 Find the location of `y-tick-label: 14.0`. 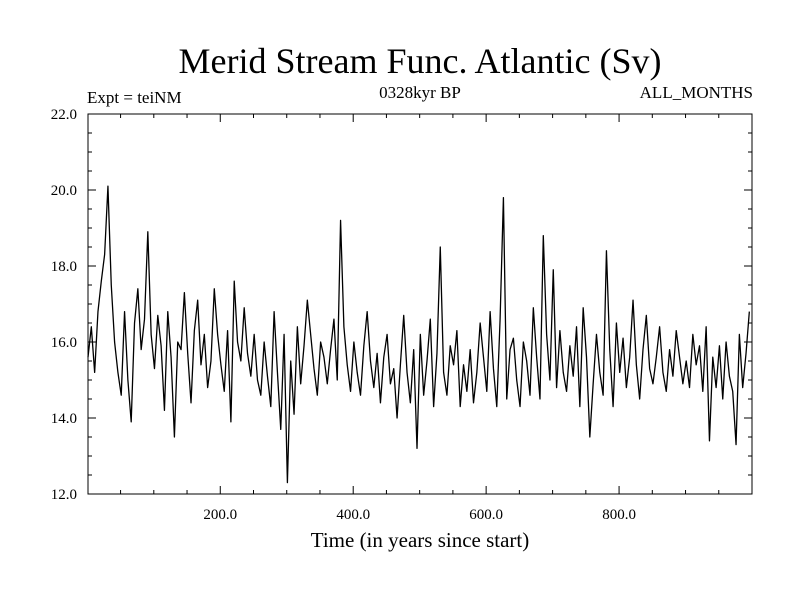

y-tick-label: 14.0 is located at coordinates (64, 419).